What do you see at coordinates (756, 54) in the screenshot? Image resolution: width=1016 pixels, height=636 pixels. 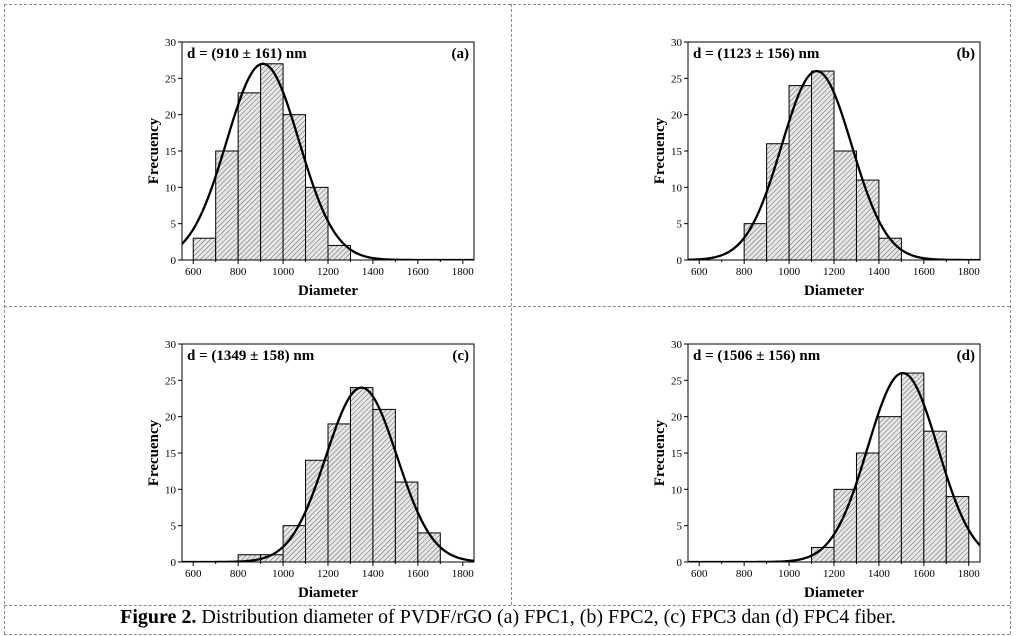 I see `mean-diameter-annotation: d = (1123 ± 156) nm` at bounding box center [756, 54].